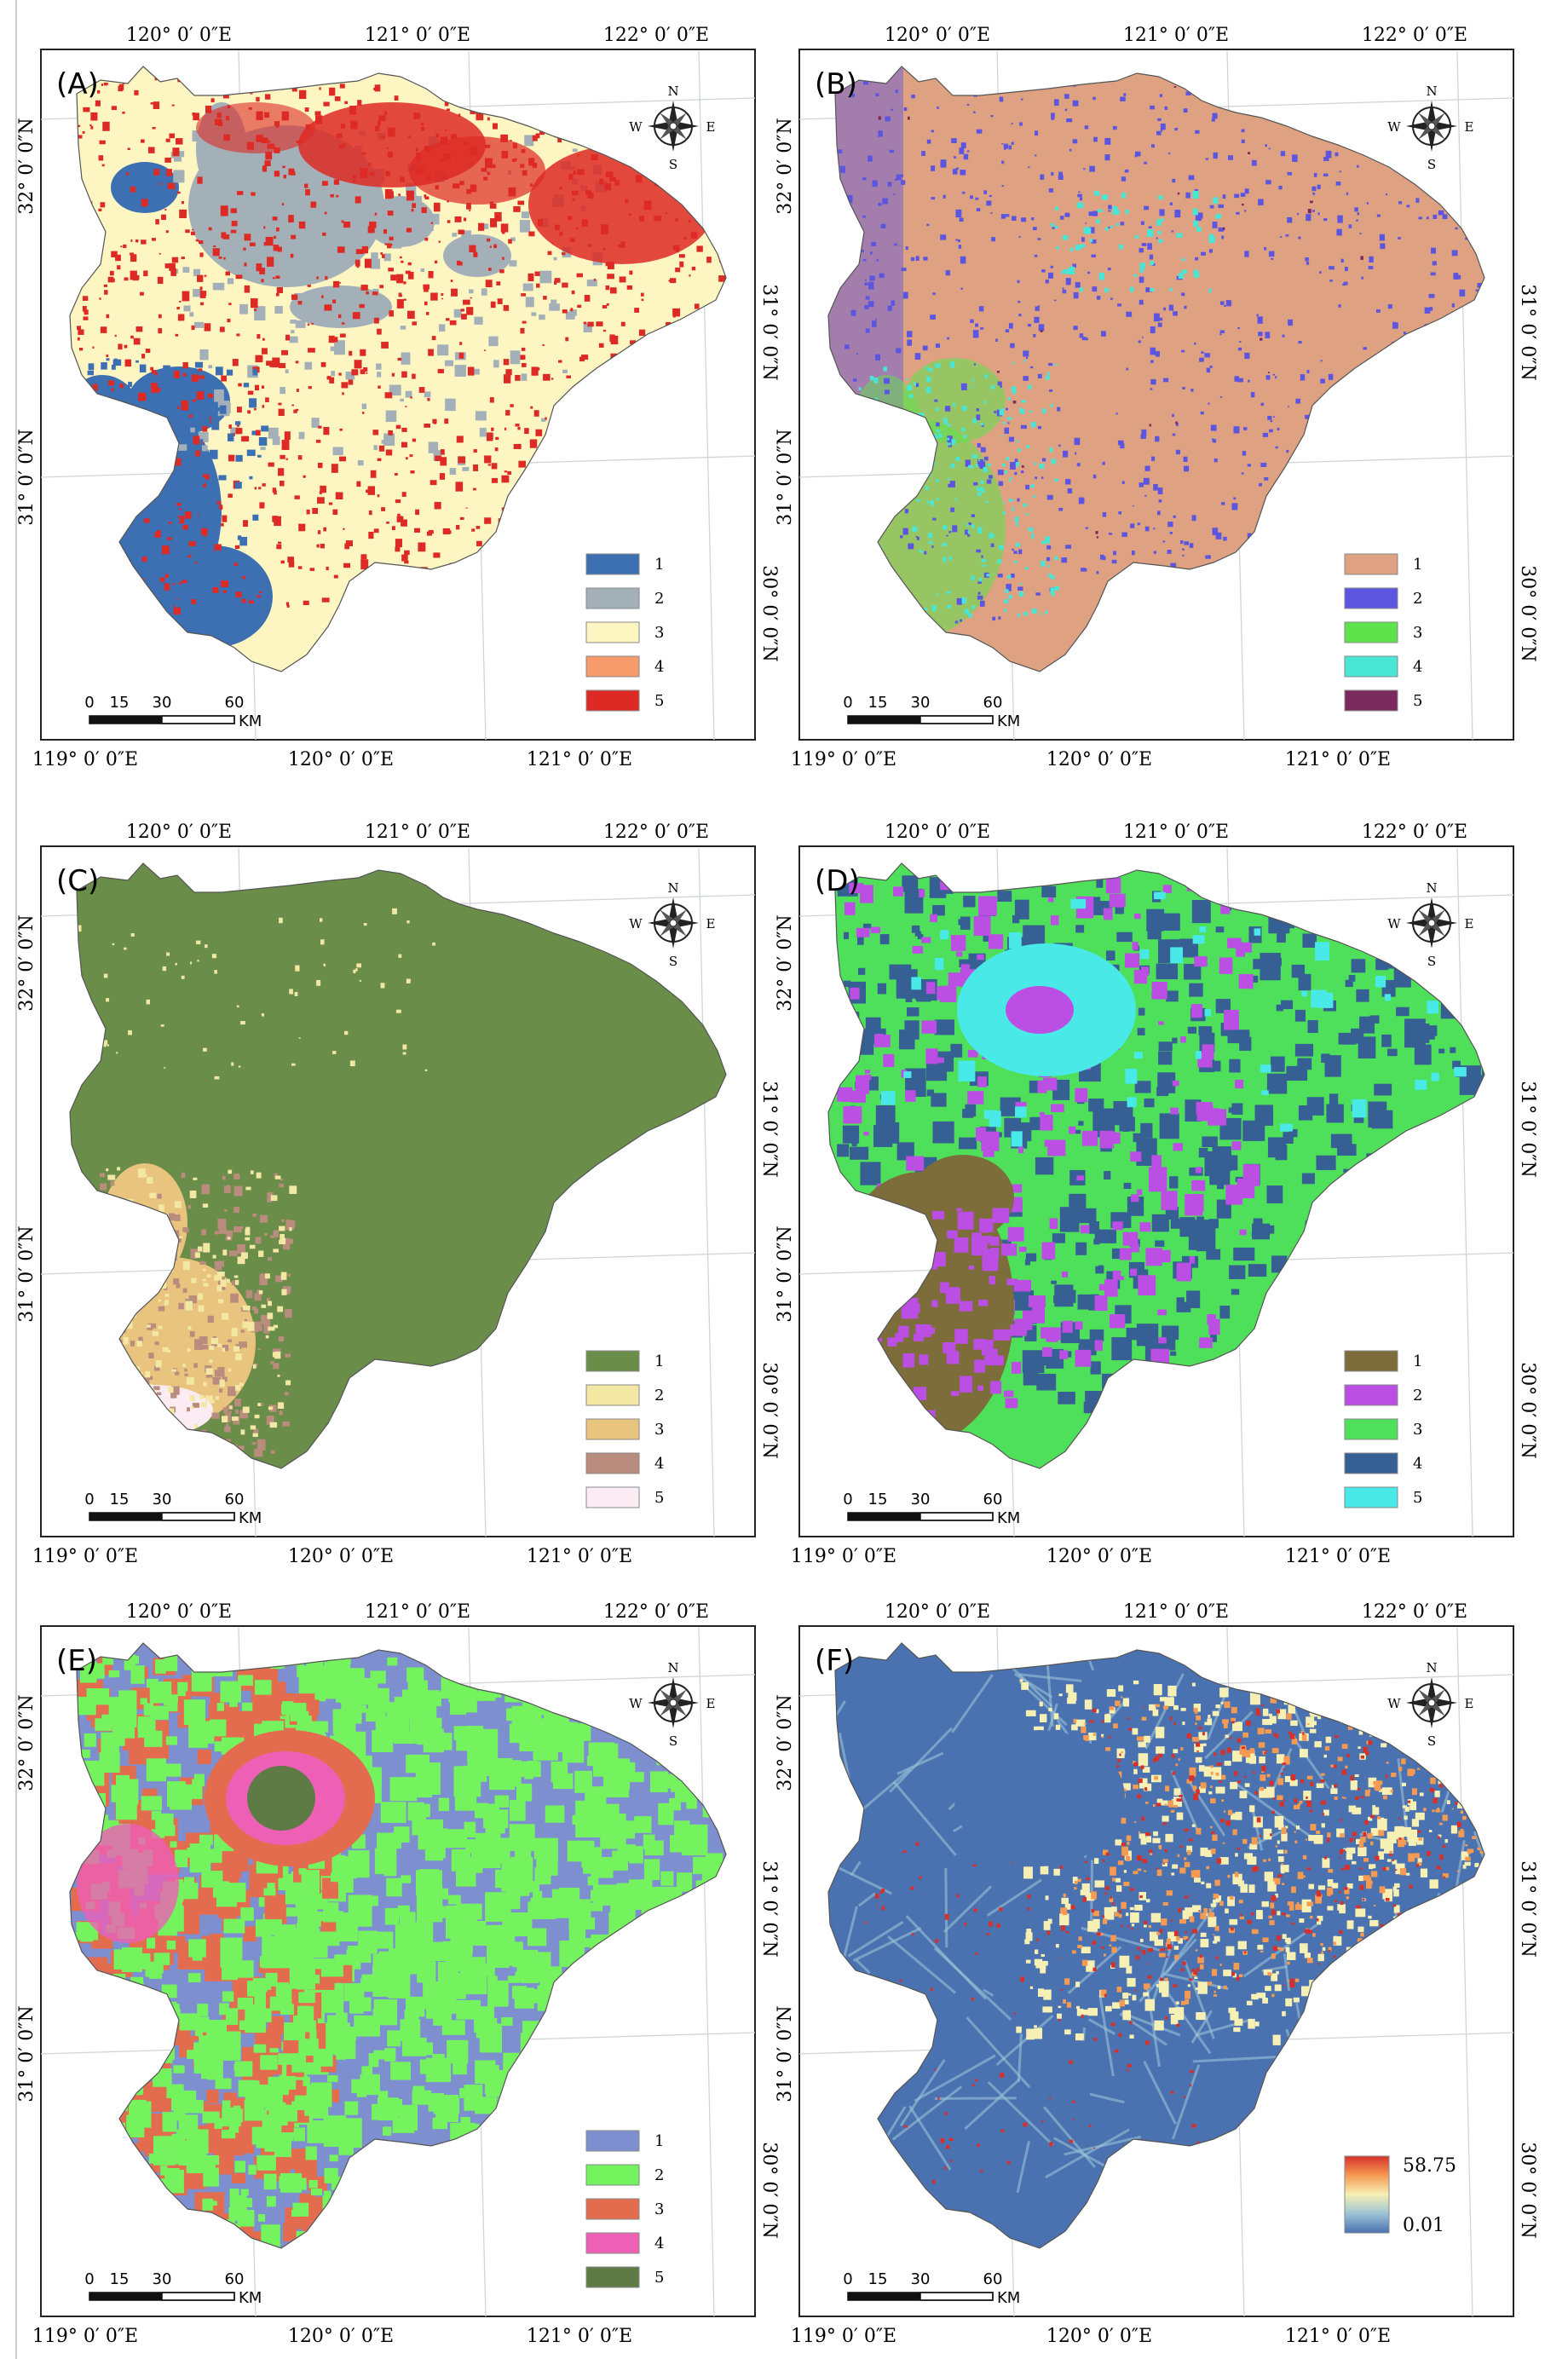  I want to click on longitude-label-bottom: 121° 0′ 0″E, so click(1338, 758).